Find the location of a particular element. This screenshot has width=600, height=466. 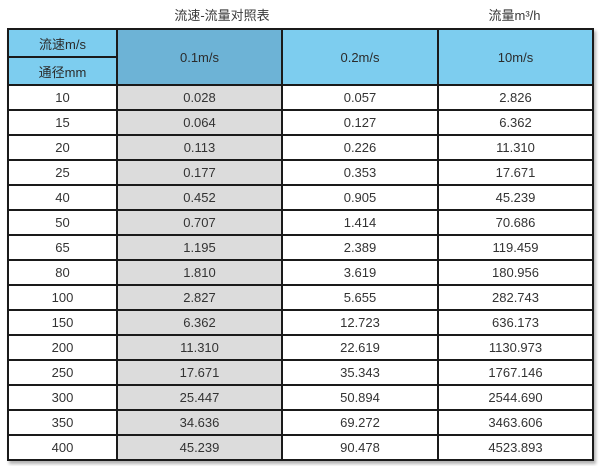

table-row: 250 17.671 35.343 1767.146 is located at coordinates (300, 372).